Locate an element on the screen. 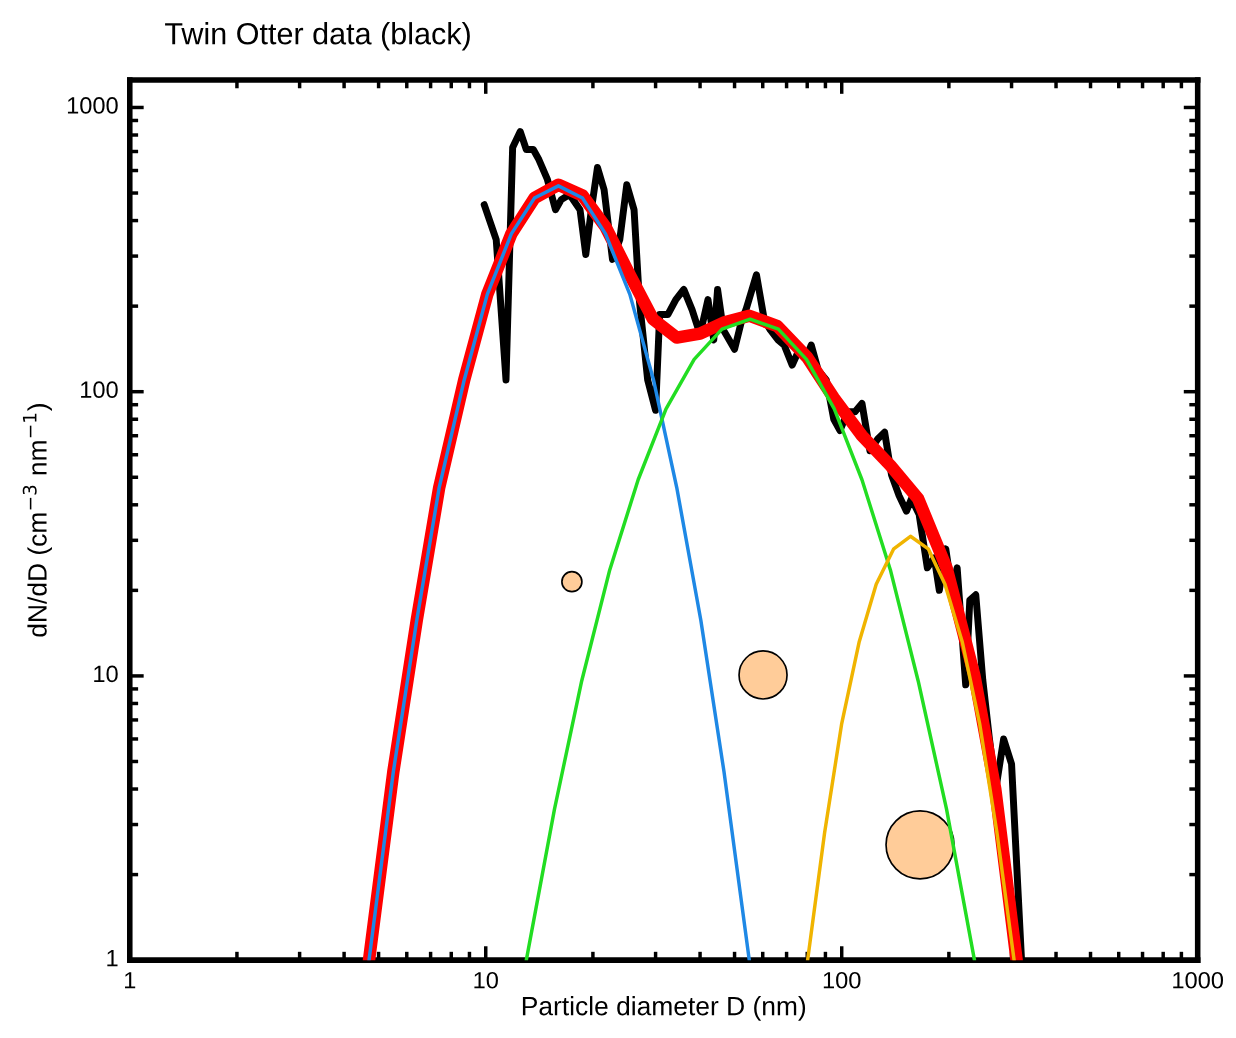  y-tick-label: 1 is located at coordinates (112, 958).